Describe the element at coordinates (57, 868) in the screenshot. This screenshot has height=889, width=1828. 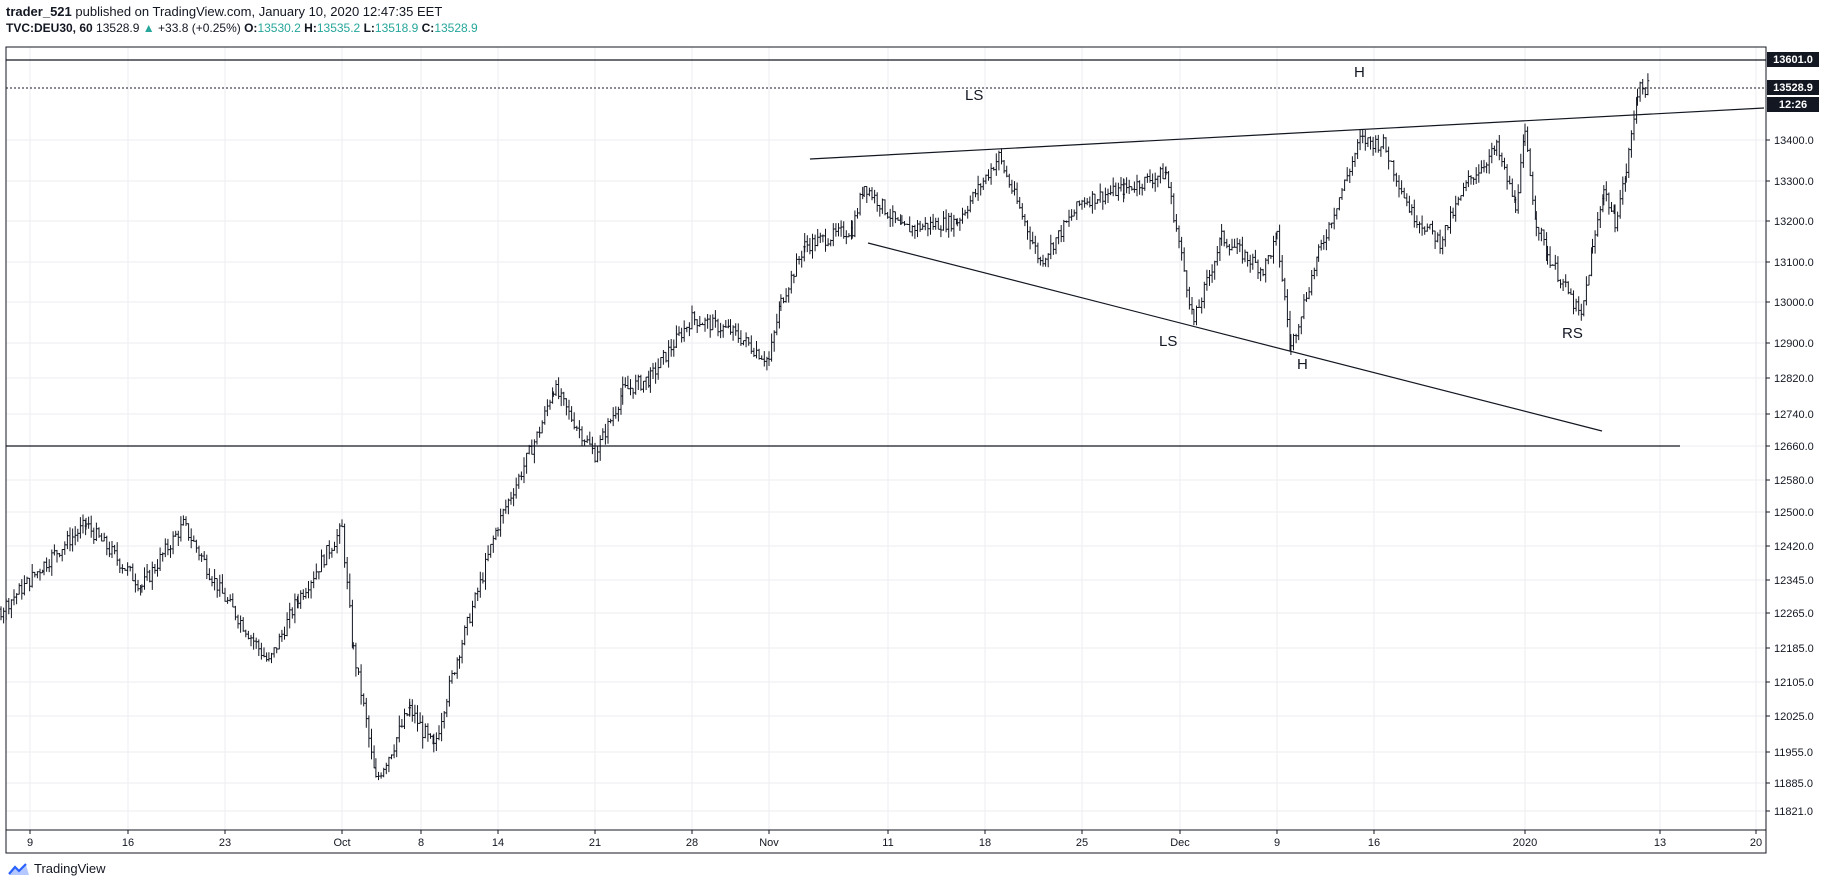
I see `tradingview-logo: TradingView` at that location.